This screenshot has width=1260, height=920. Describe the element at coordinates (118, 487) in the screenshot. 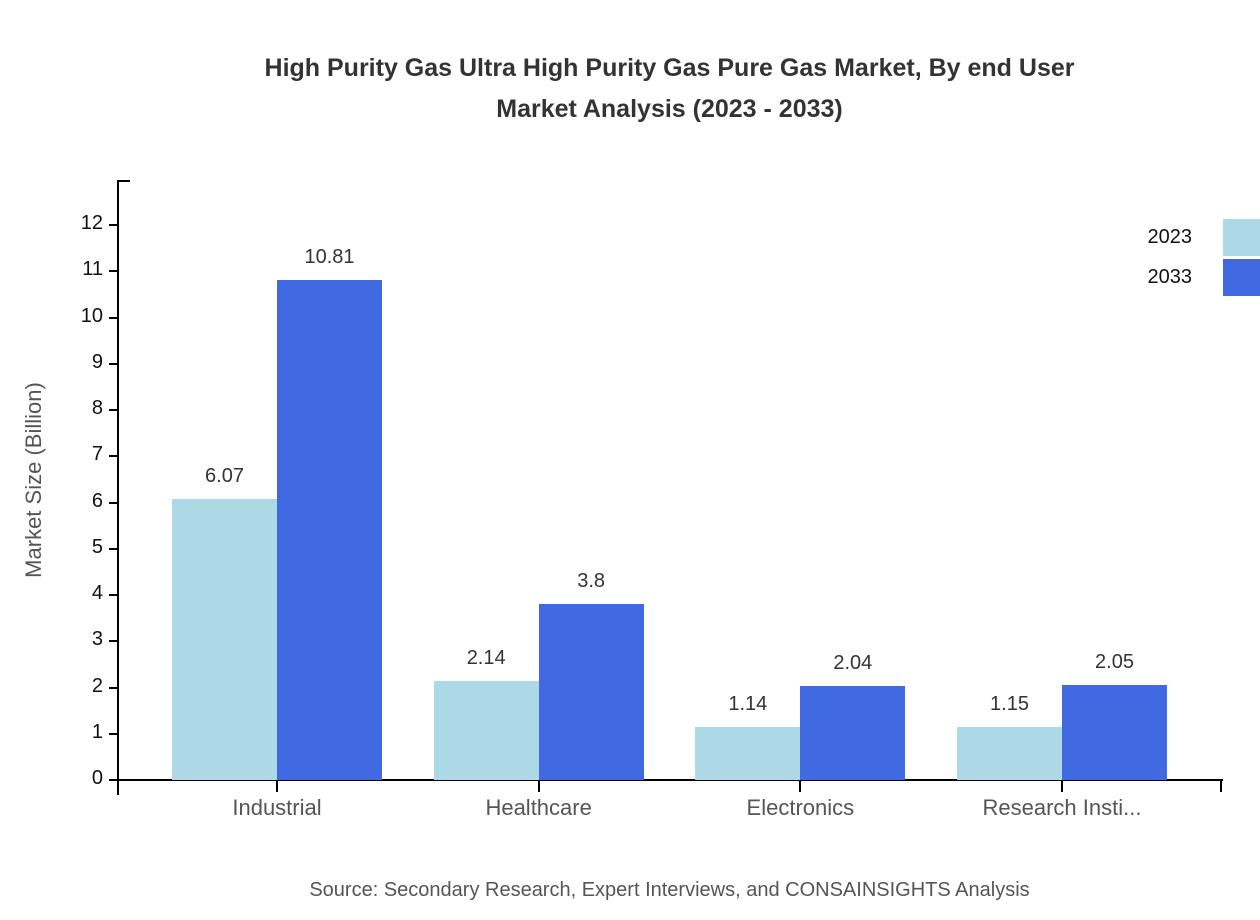

I see `y-axis-line` at that location.